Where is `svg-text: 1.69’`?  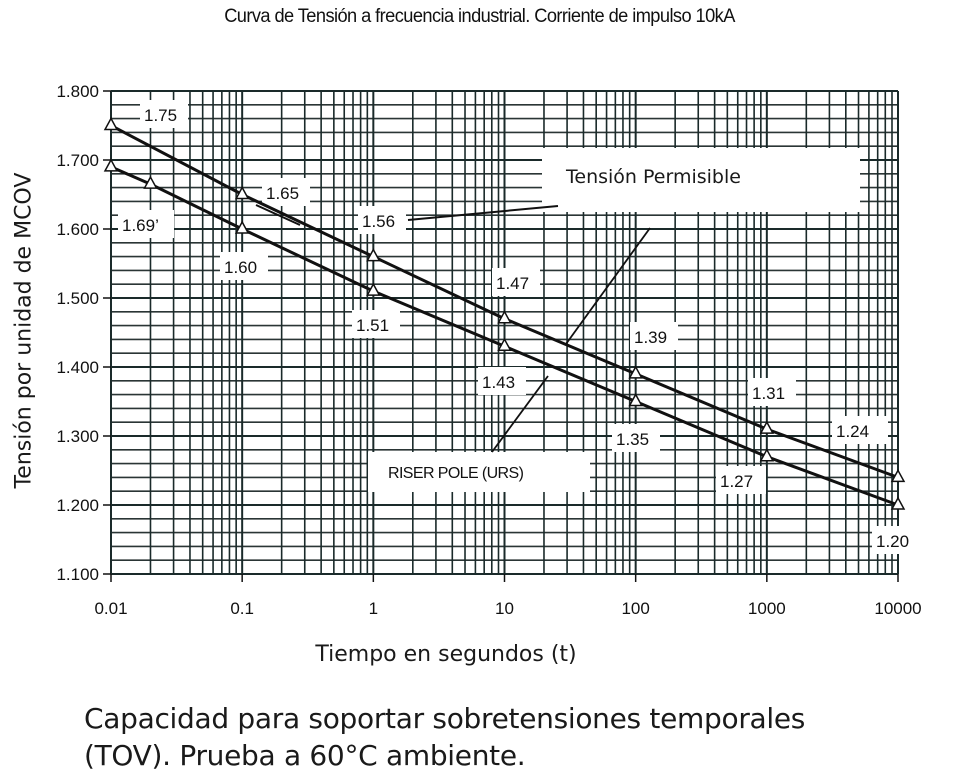
svg-text: 1.69’ is located at coordinates (140, 225).